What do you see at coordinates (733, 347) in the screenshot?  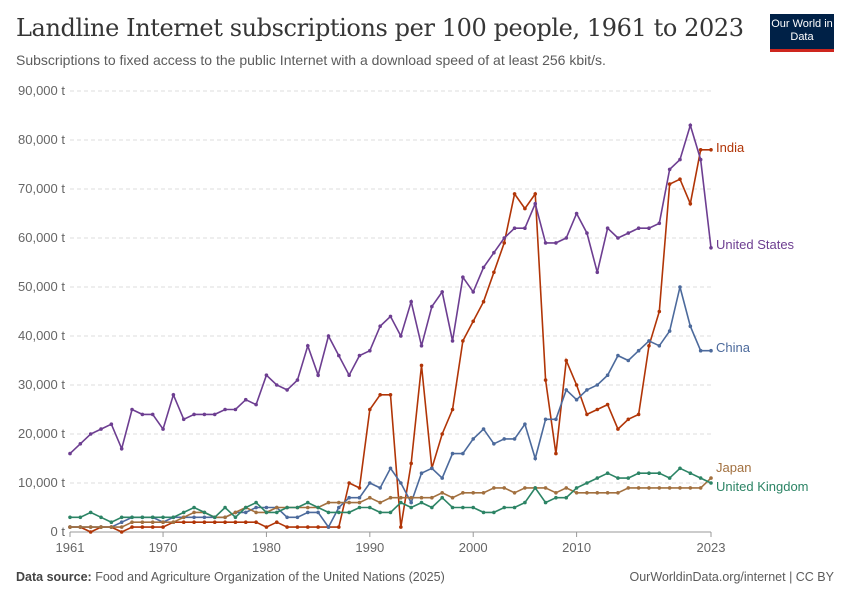 I see `series-label: China` at bounding box center [733, 347].